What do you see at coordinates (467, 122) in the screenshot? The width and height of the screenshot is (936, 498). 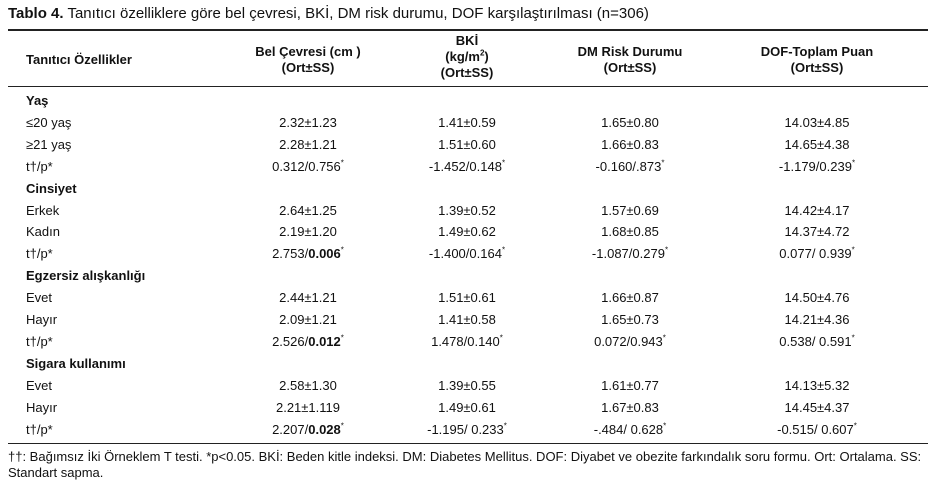 I see `cell-bmi: 1.41±0.59` at bounding box center [467, 122].